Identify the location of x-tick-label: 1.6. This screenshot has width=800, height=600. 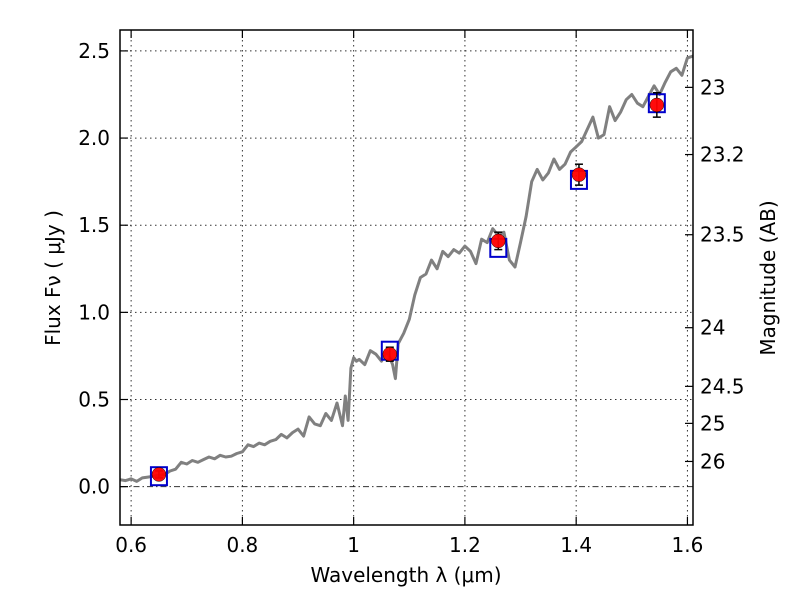
(688, 545).